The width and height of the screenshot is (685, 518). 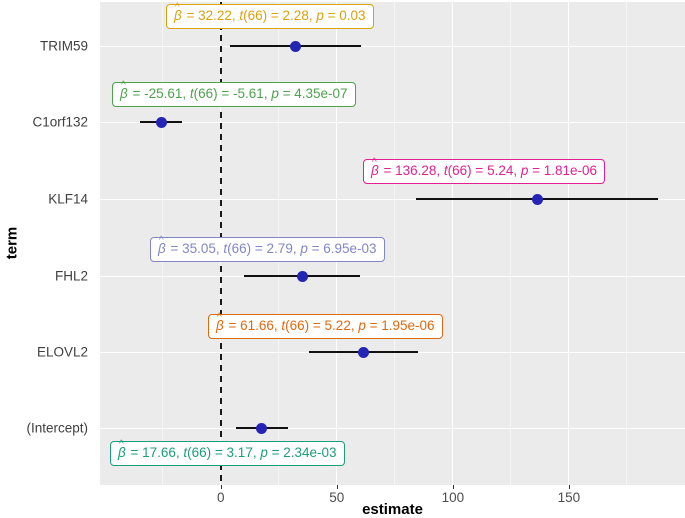 I want to click on x-axis-title: estimate, so click(x=392, y=509).